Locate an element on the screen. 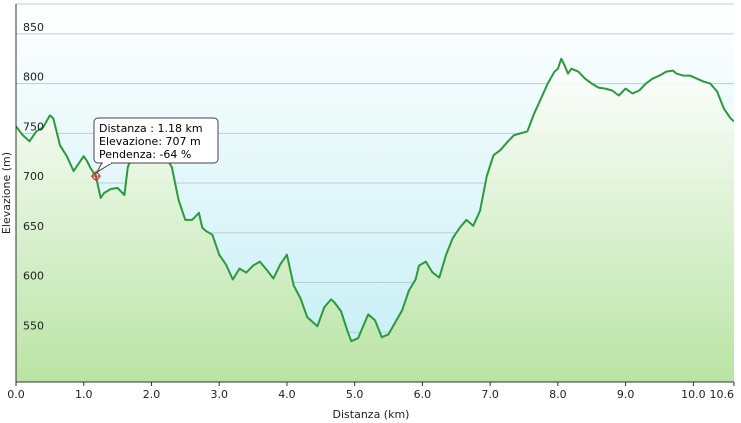 The width and height of the screenshot is (741, 423). x-tick-label-1.0: 1.0 is located at coordinates (84, 394).